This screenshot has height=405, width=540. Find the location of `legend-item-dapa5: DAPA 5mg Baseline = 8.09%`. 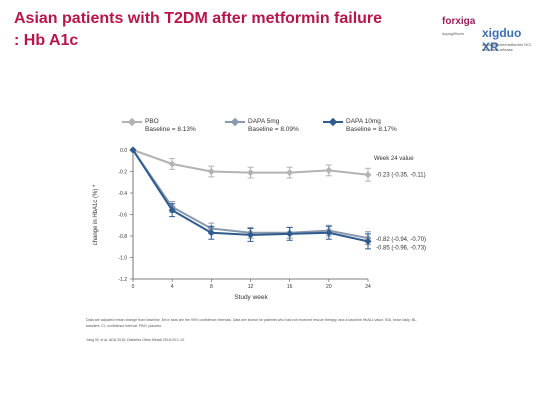

legend-item-dapa5: DAPA 5mg Baseline = 8.09% is located at coordinates (262, 126).